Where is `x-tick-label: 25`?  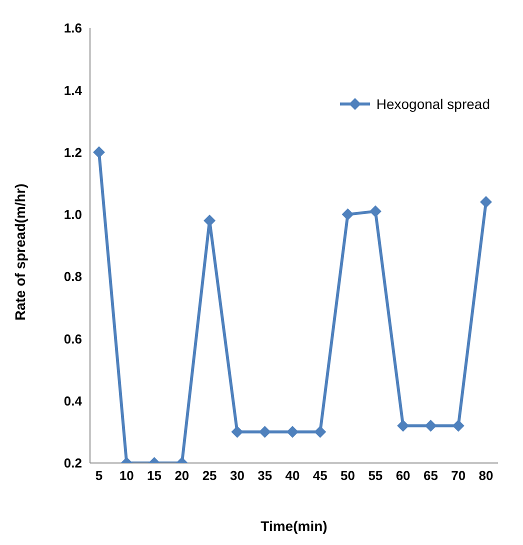 x-tick-label: 25 is located at coordinates (209, 476).